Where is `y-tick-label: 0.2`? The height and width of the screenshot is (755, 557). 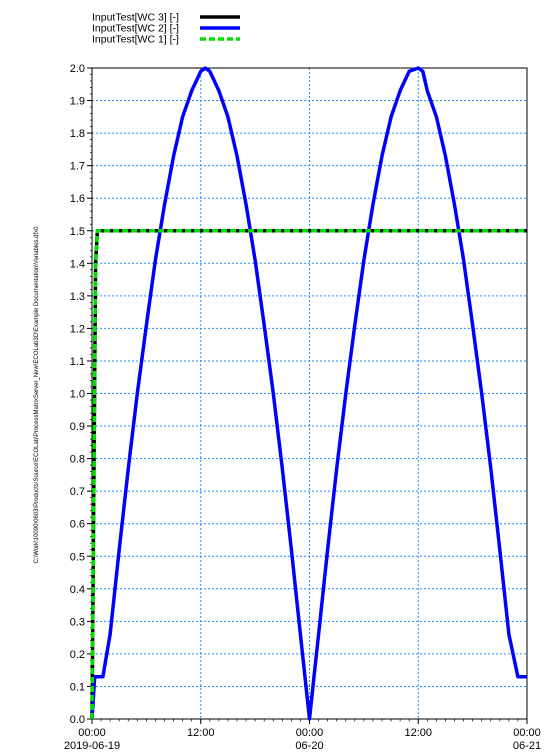 y-tick-label: 0.2 is located at coordinates (77, 655).